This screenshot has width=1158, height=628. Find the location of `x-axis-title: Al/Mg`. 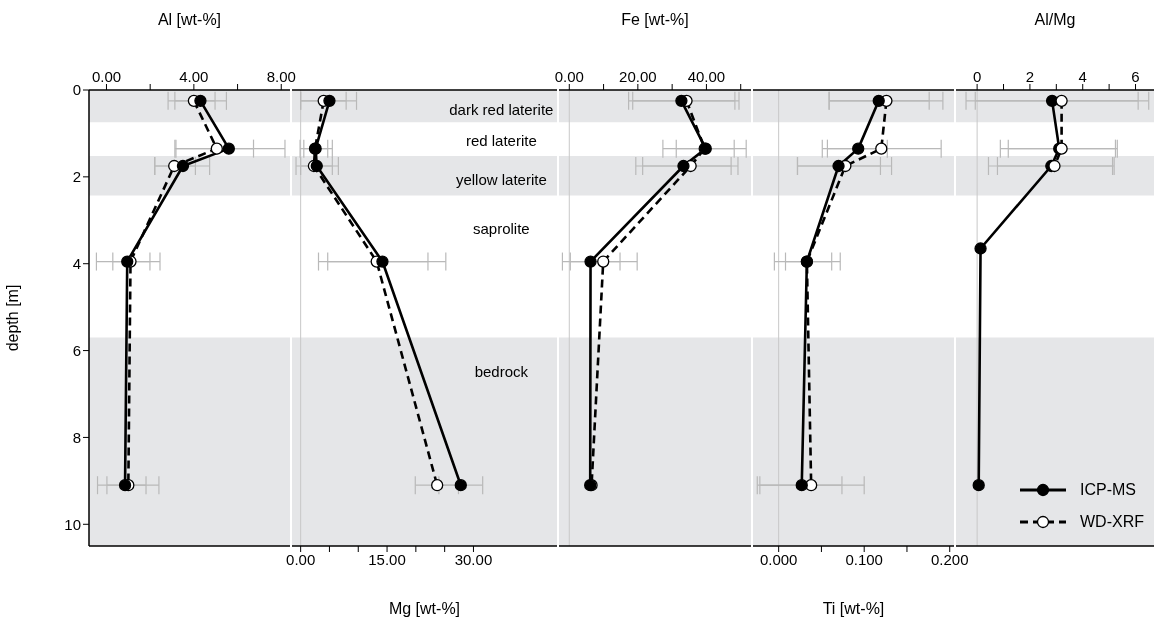

x-axis-title: Al/Mg is located at coordinates (1055, 20).